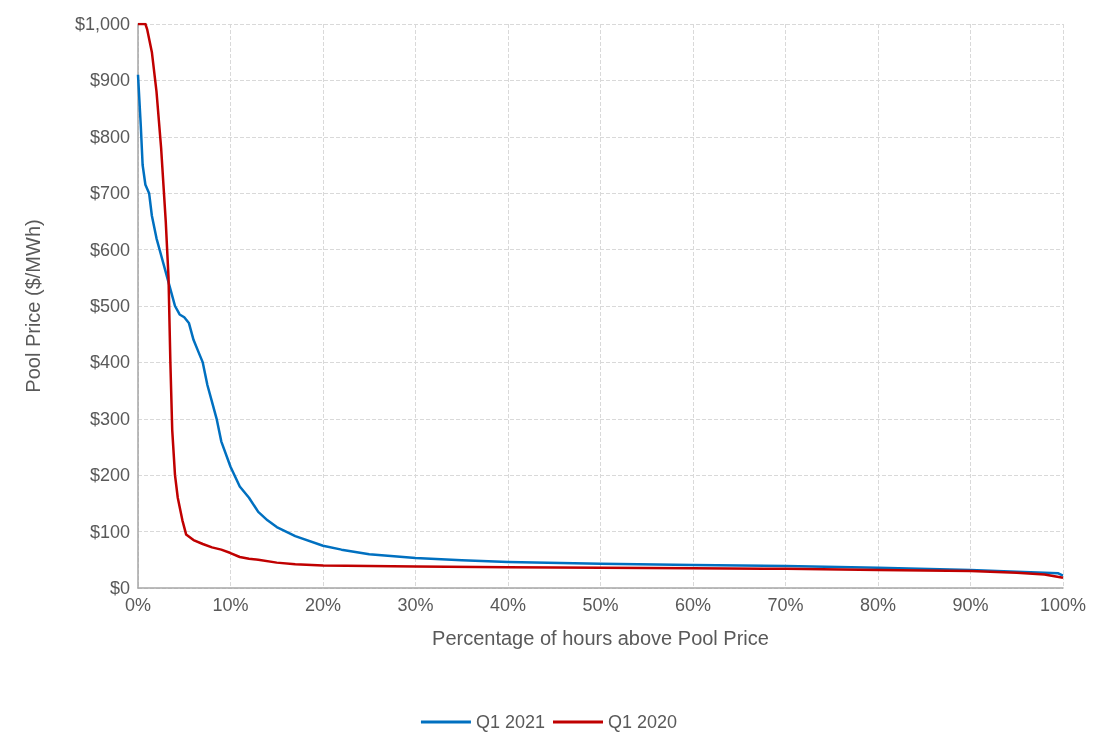 Image resolution: width=1098 pixels, height=736 pixels. Describe the element at coordinates (109, 80) in the screenshot. I see `y-tick-label: $900` at that location.